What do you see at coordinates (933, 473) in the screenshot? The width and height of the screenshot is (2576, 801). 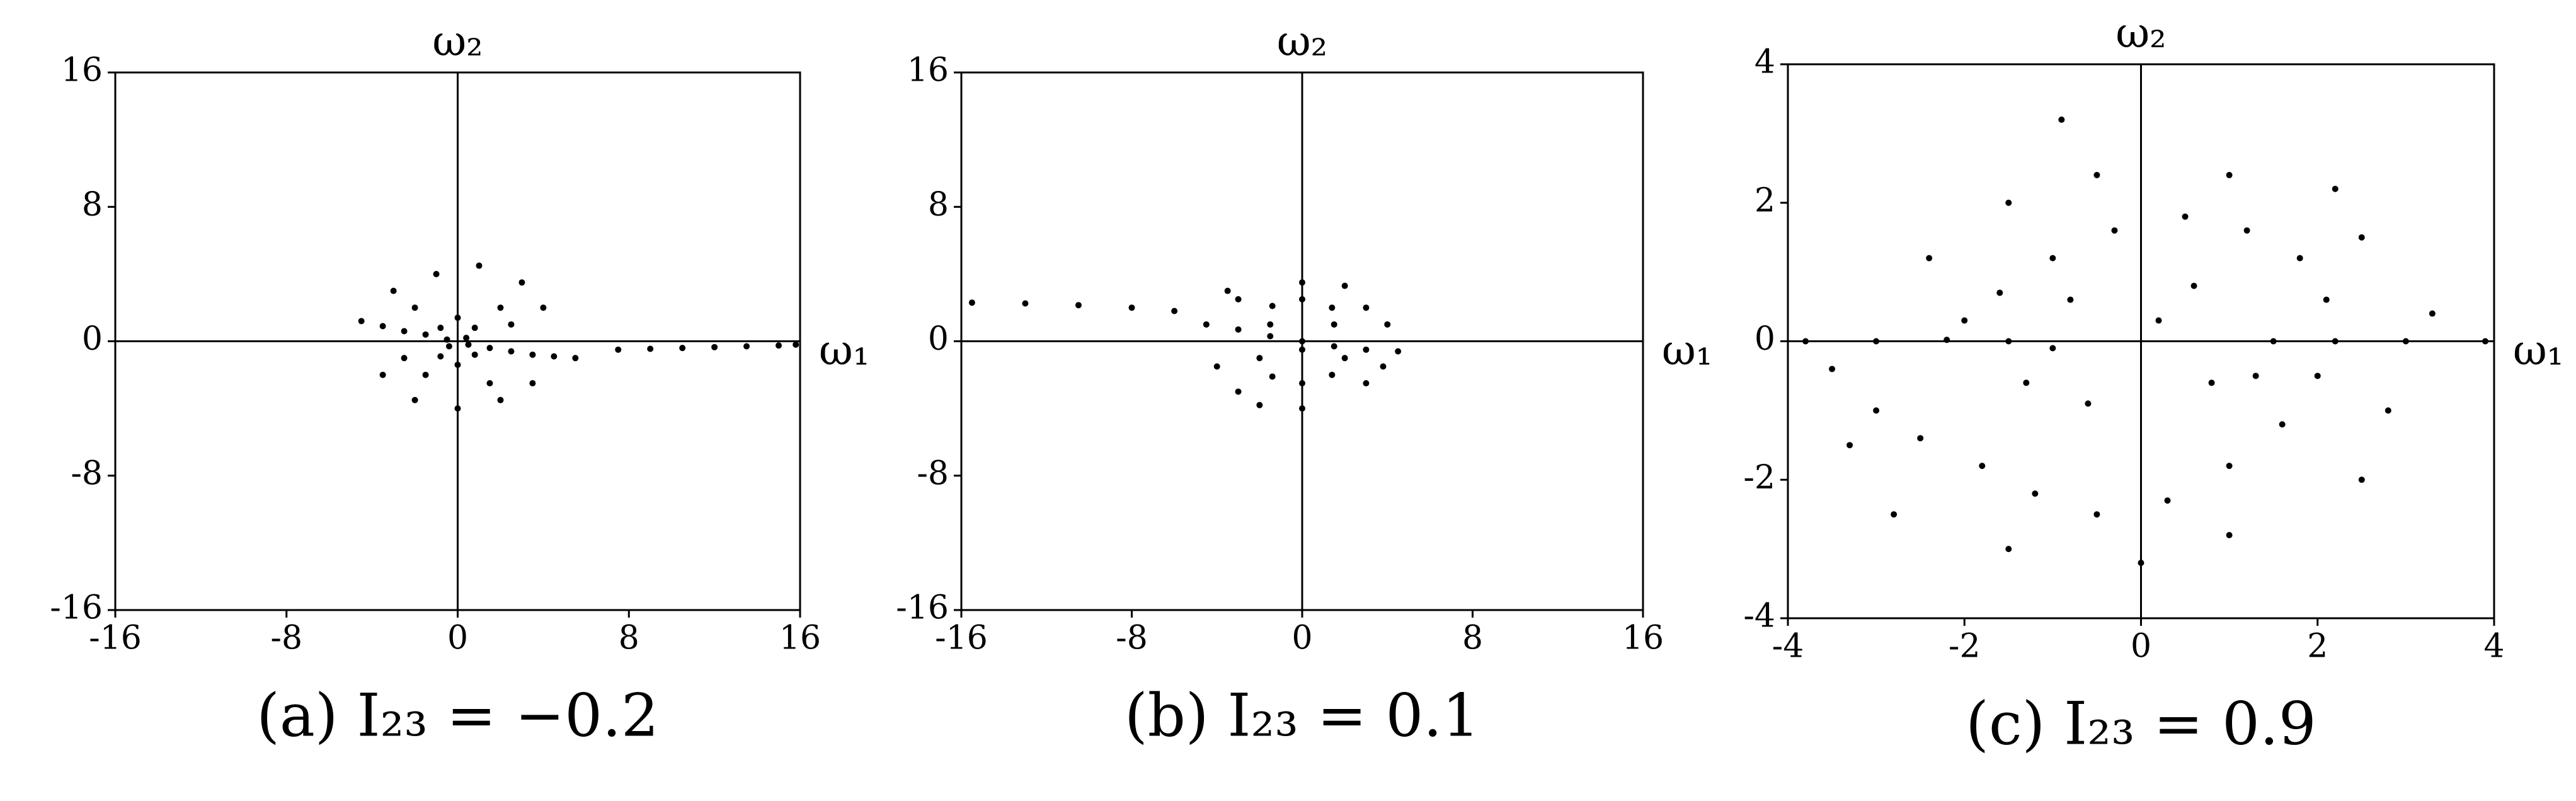 I see `y-tick-label: -8` at bounding box center [933, 473].